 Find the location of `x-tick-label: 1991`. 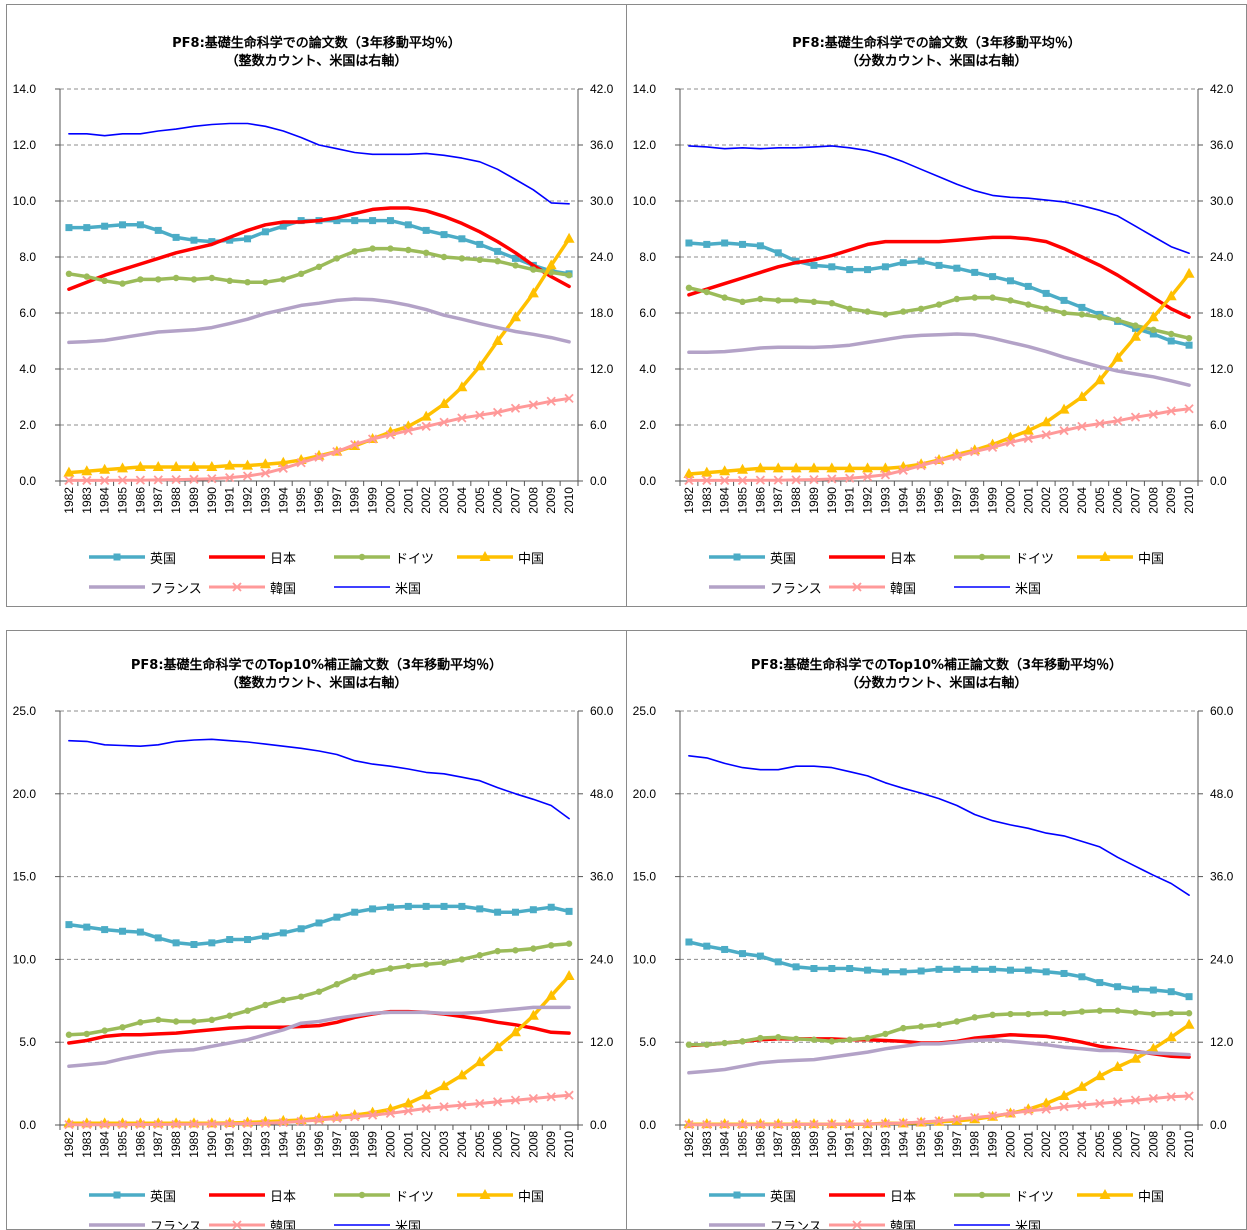

x-tick-label: 1991 is located at coordinates (850, 500).